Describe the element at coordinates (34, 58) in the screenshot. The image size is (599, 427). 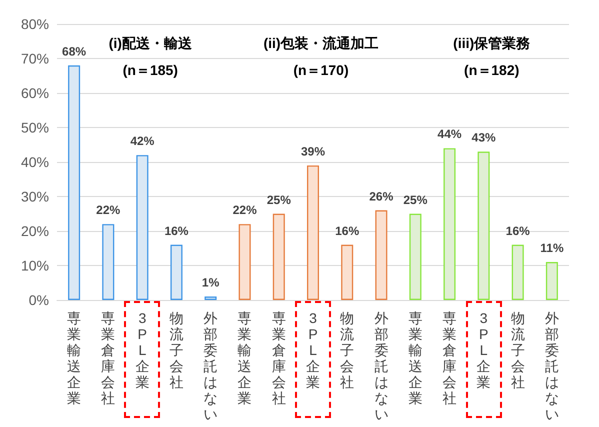
I see `y-tick-label: 70%` at that location.